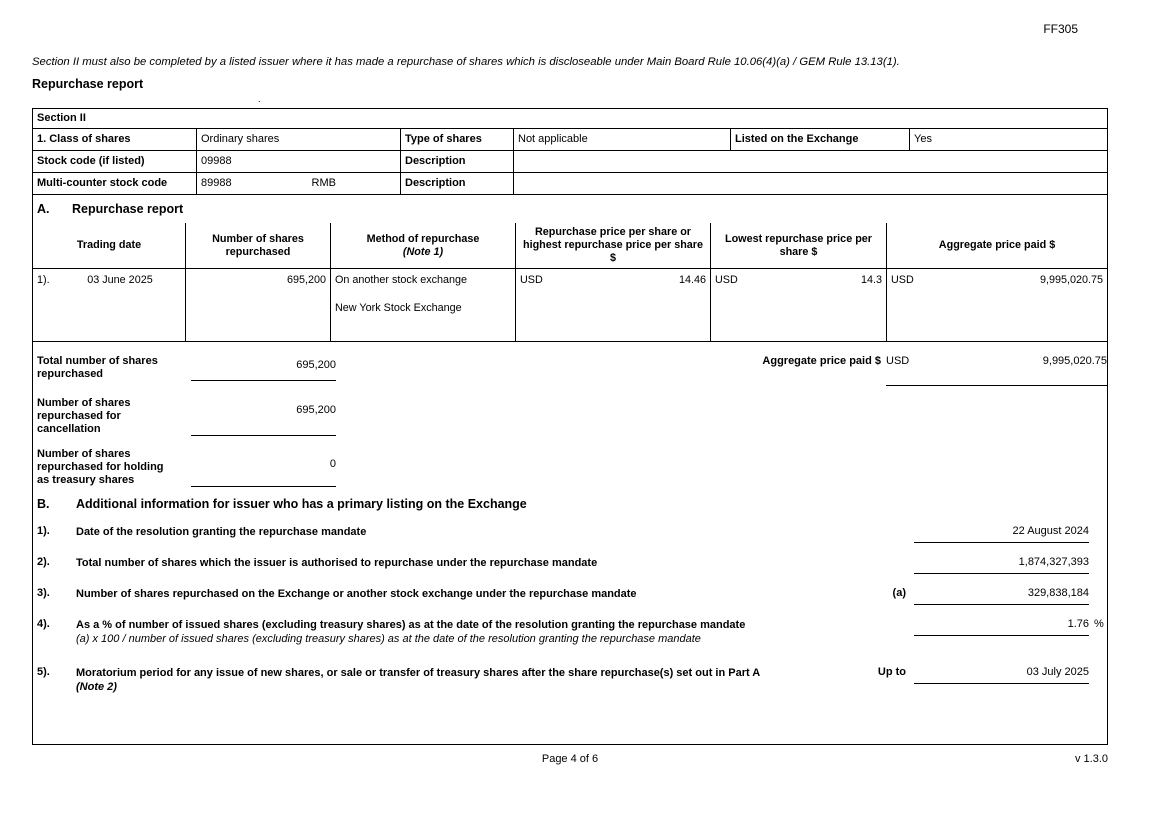 Image resolution: width=1168 pixels, height=825 pixels. I want to click on b-item-1-value-area: 22 August 2024, so click(976, 534).